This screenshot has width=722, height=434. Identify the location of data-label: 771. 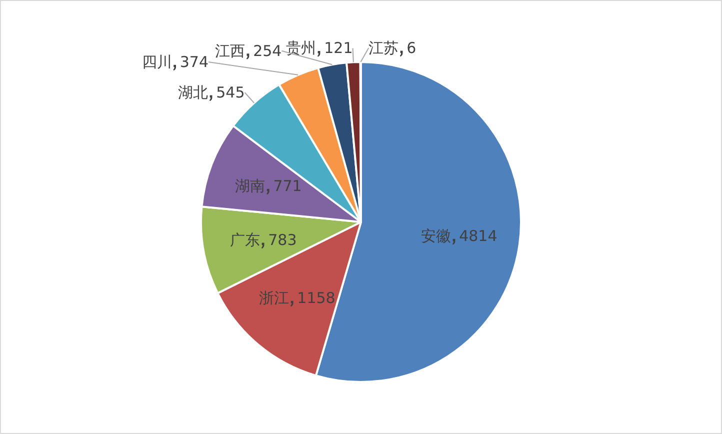
(287, 186).